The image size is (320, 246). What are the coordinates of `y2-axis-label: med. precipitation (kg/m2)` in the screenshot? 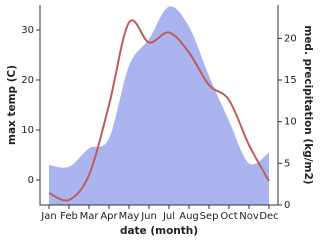 It's located at (308, 104).